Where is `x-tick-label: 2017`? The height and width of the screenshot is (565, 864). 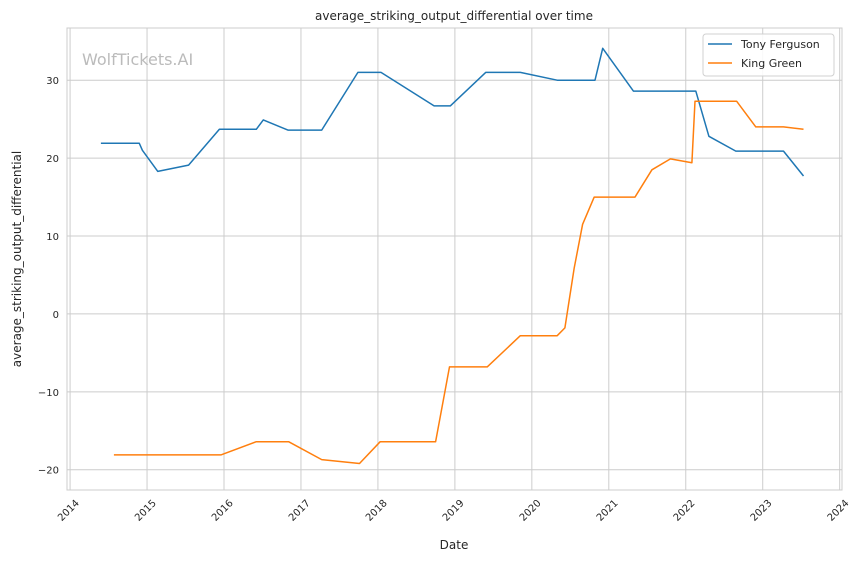
x-tick-label: 2017 is located at coordinates (300, 511).